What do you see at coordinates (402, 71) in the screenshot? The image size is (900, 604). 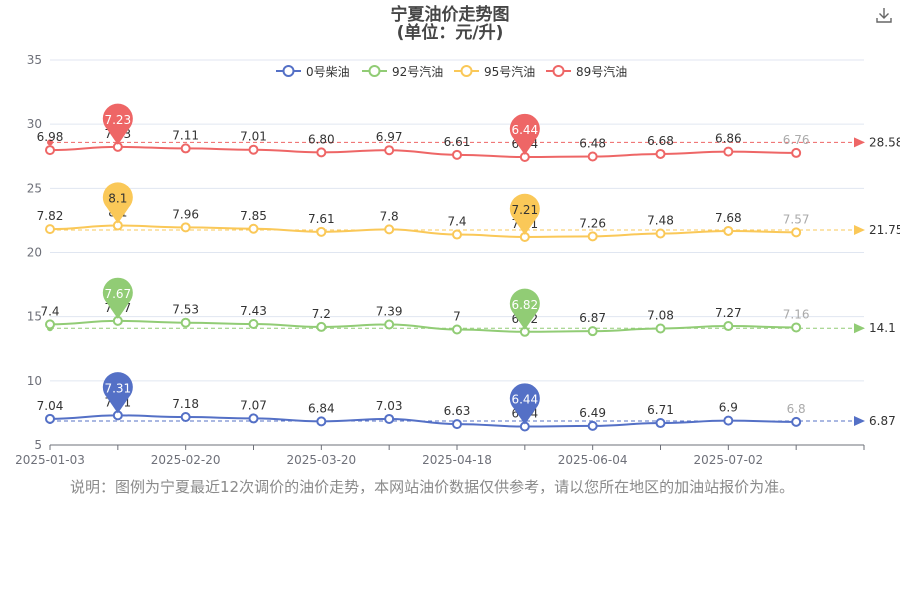 I see `legend-item-2: 92号汽油` at bounding box center [402, 71].